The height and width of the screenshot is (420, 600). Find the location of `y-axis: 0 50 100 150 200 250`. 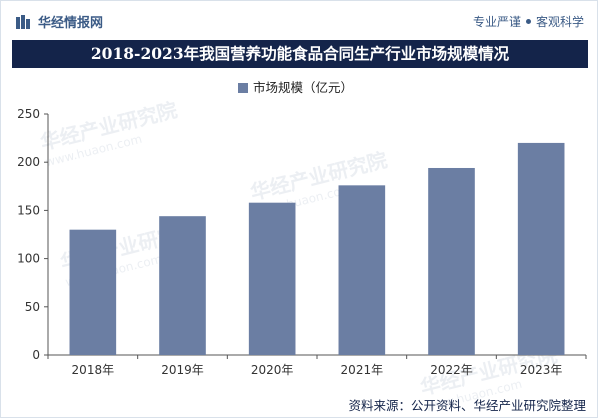

y-axis: 0 50 100 150 200 250 is located at coordinates (33, 234).